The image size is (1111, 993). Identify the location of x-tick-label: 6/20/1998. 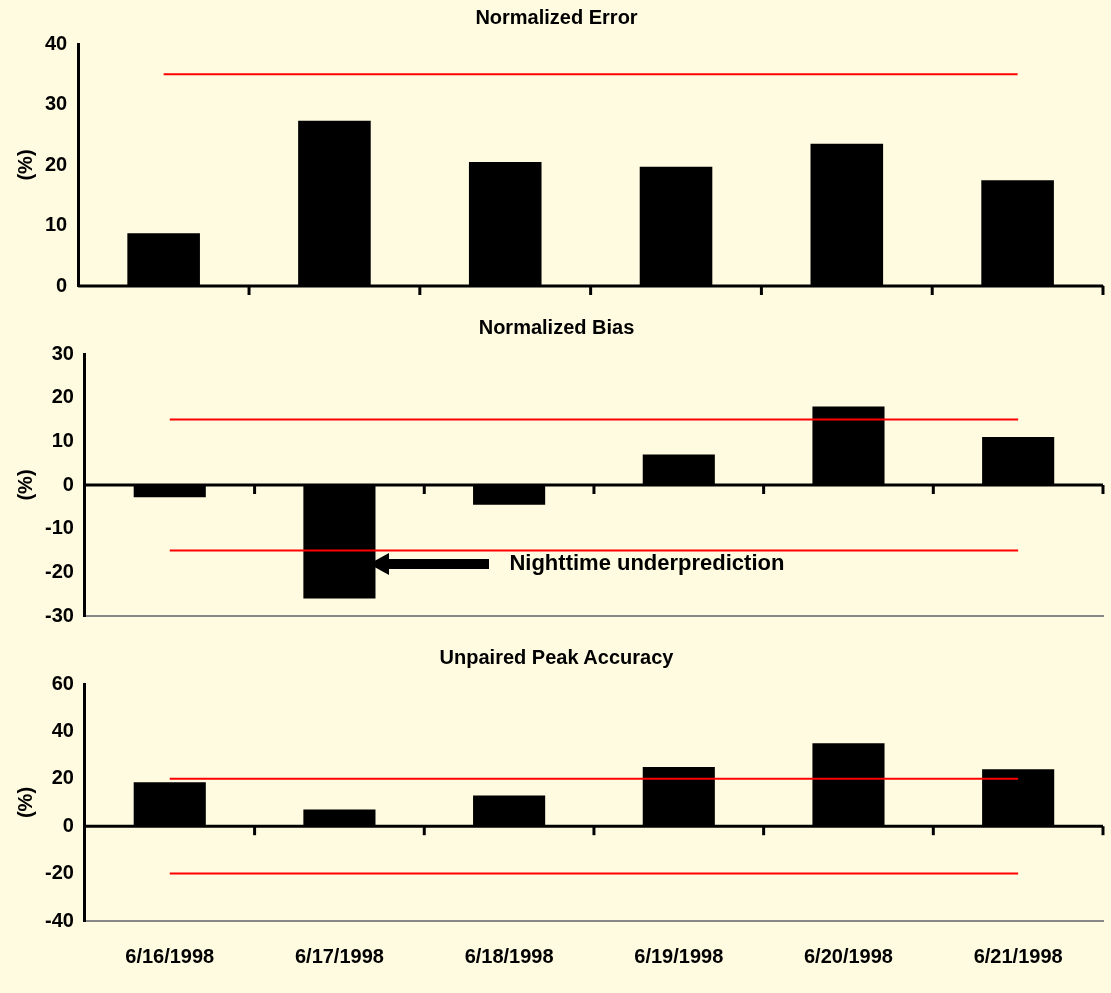
(848, 955).